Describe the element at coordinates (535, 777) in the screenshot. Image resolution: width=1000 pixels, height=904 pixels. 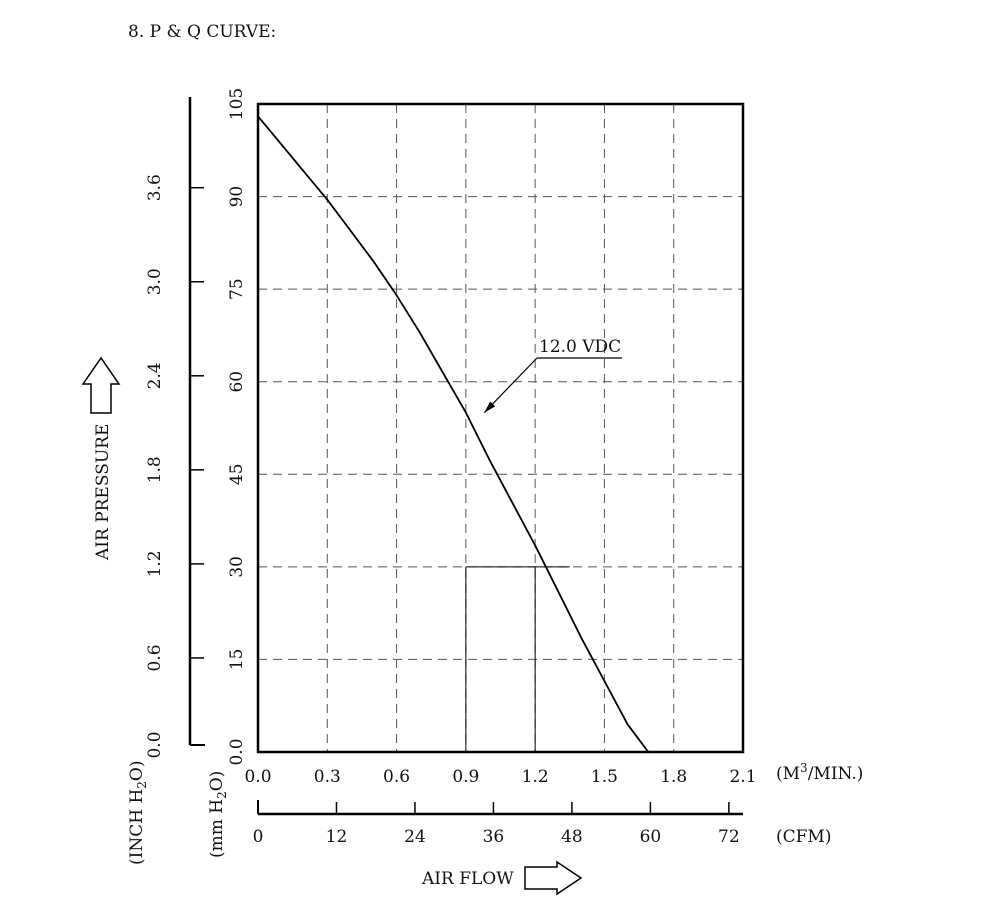
I see `x-primary-tick-label: 1.2` at that location.